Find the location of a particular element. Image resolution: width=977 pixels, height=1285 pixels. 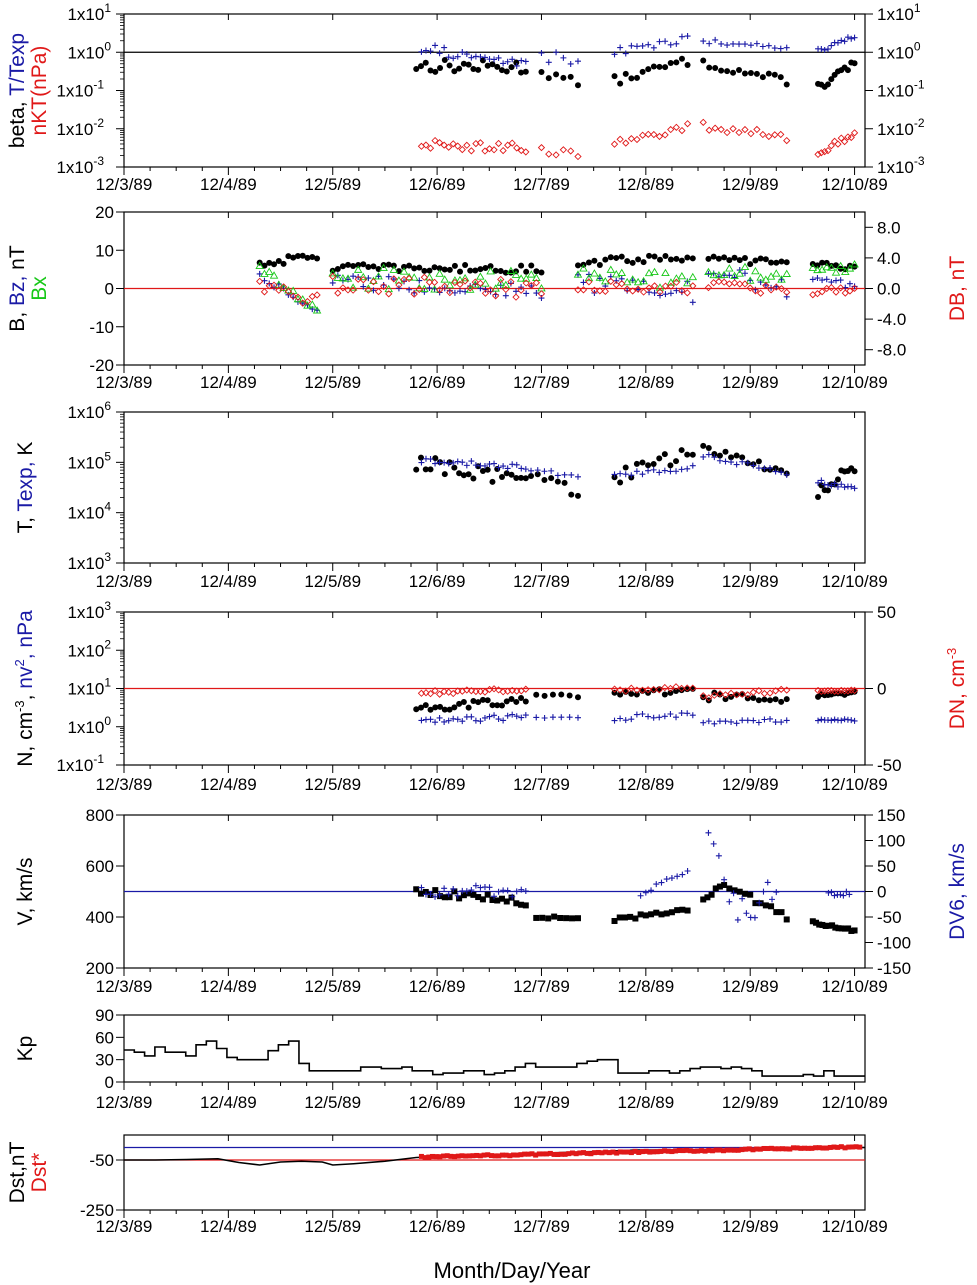

beta-y-tick-exponent: 0 is located at coordinates (107, 46).